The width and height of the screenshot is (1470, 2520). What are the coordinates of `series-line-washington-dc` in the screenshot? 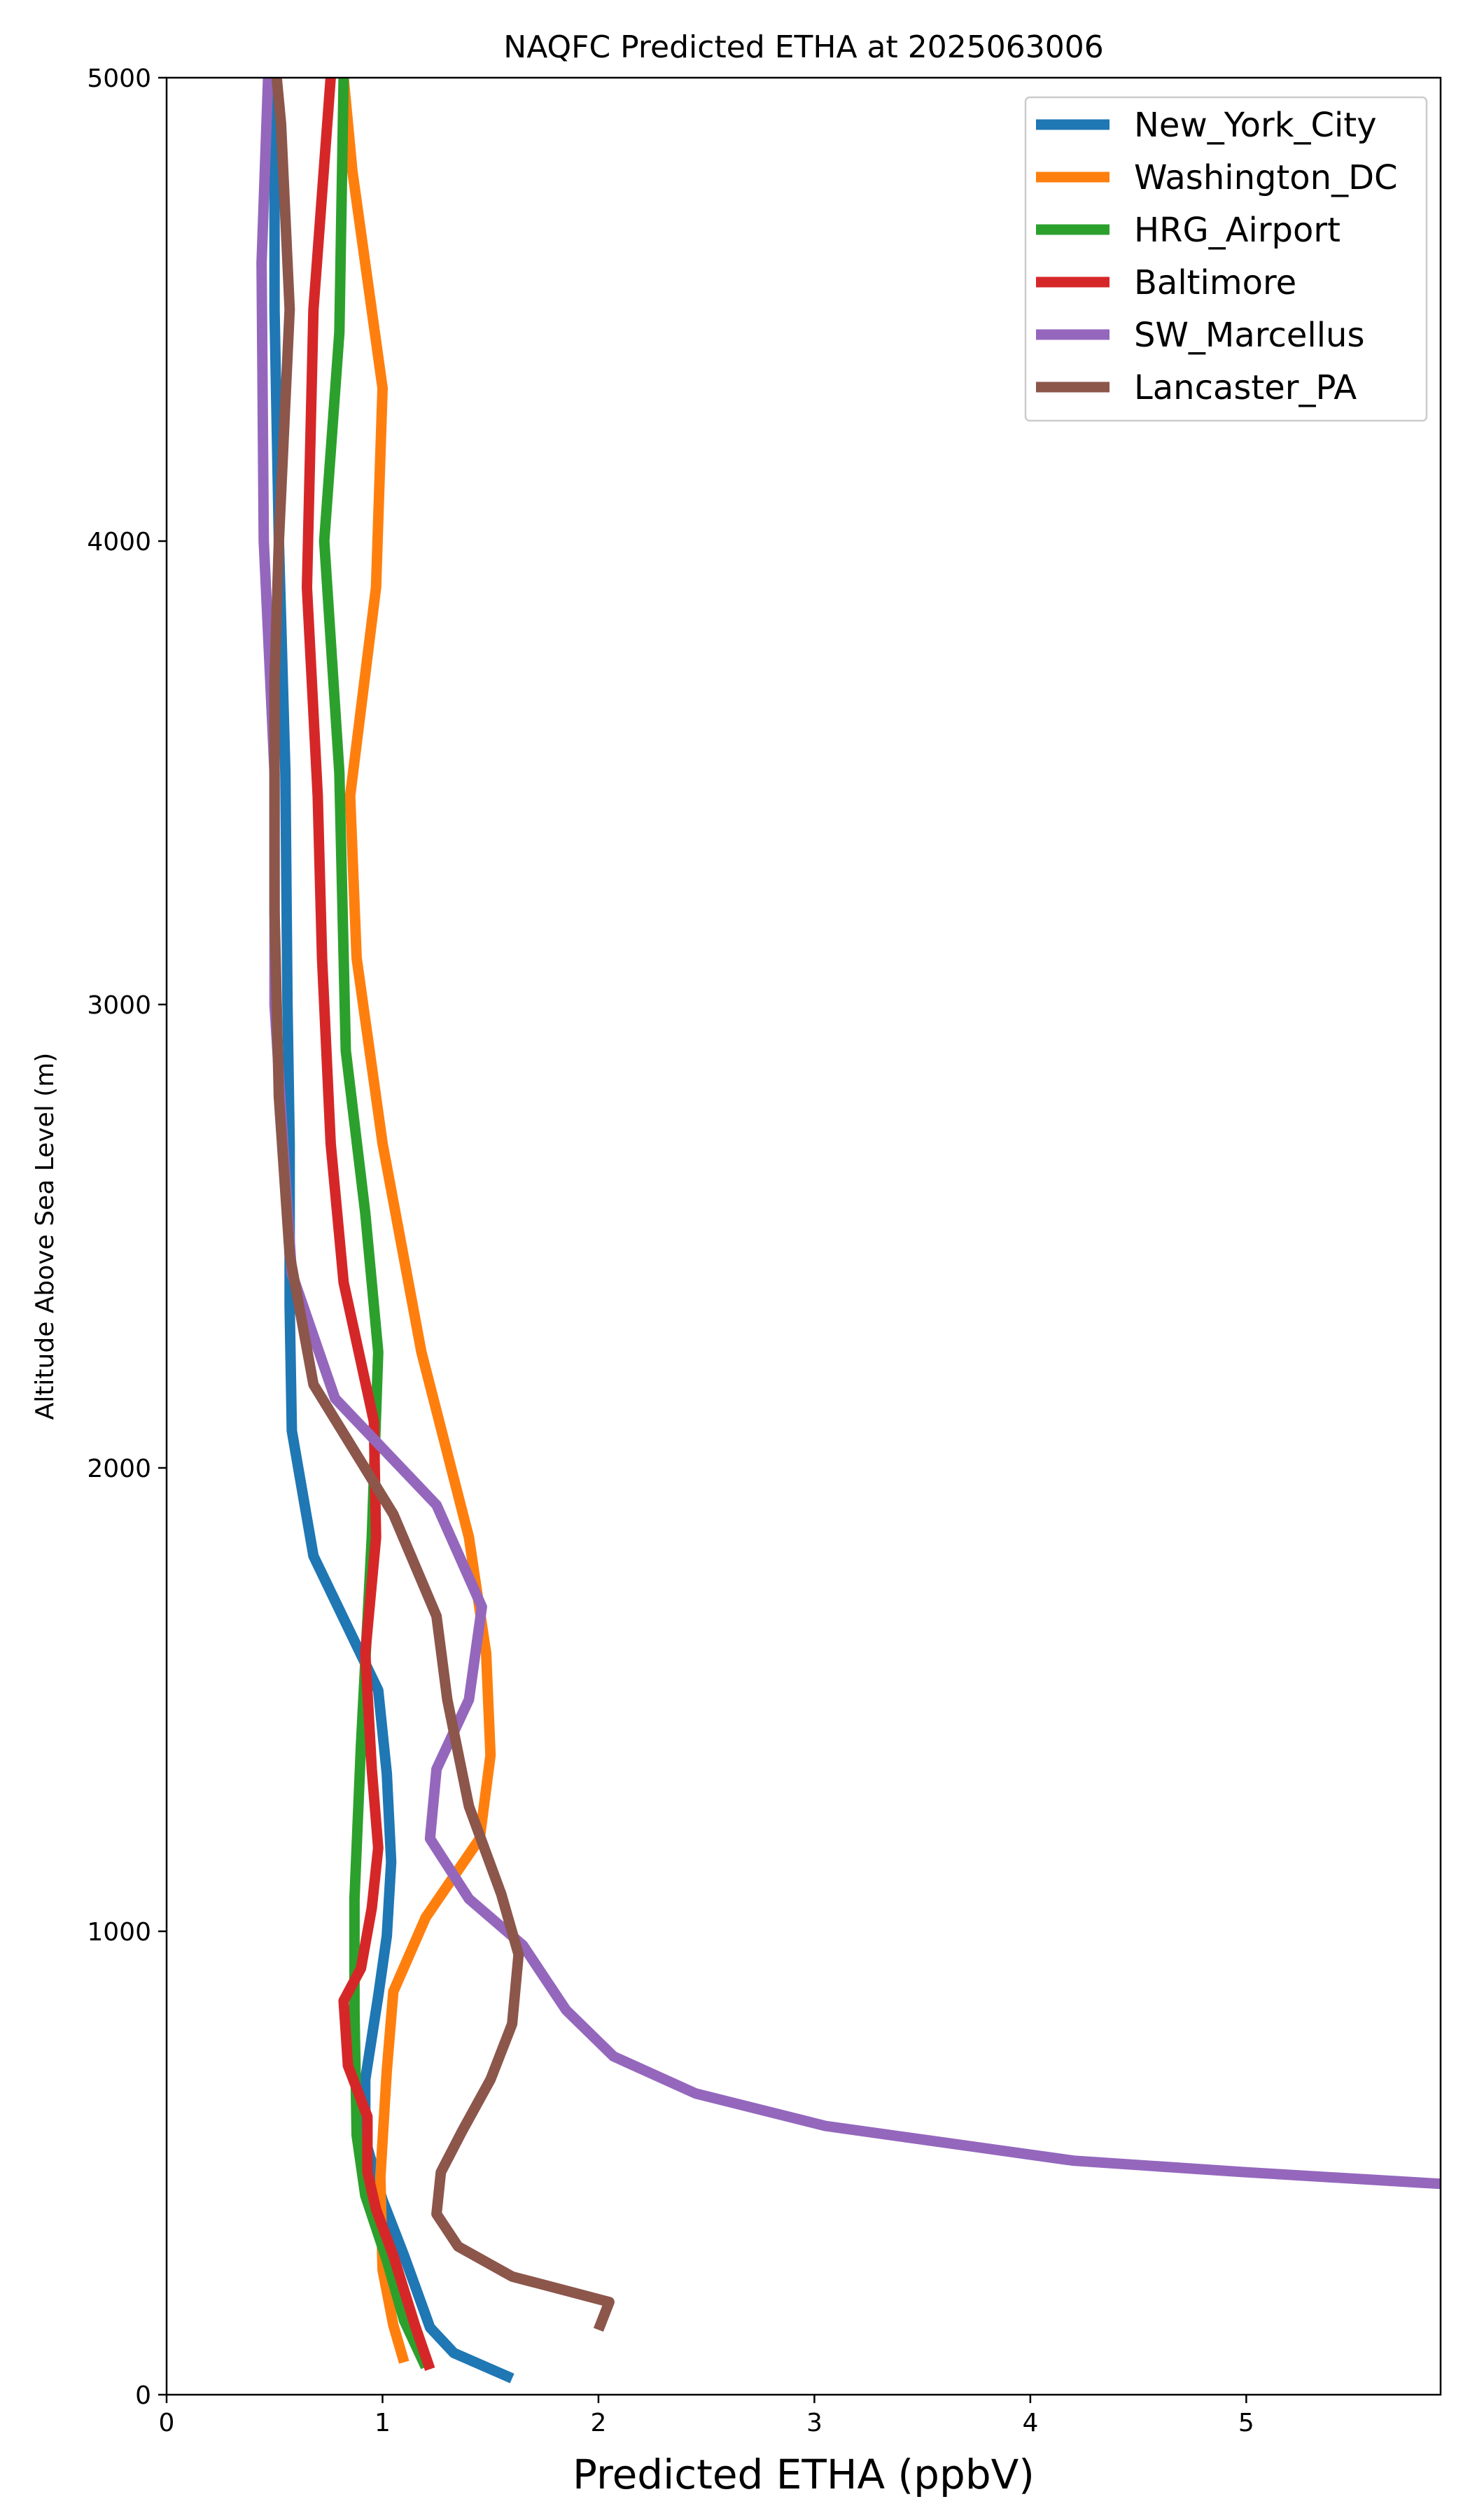 It's located at (417, 1221).